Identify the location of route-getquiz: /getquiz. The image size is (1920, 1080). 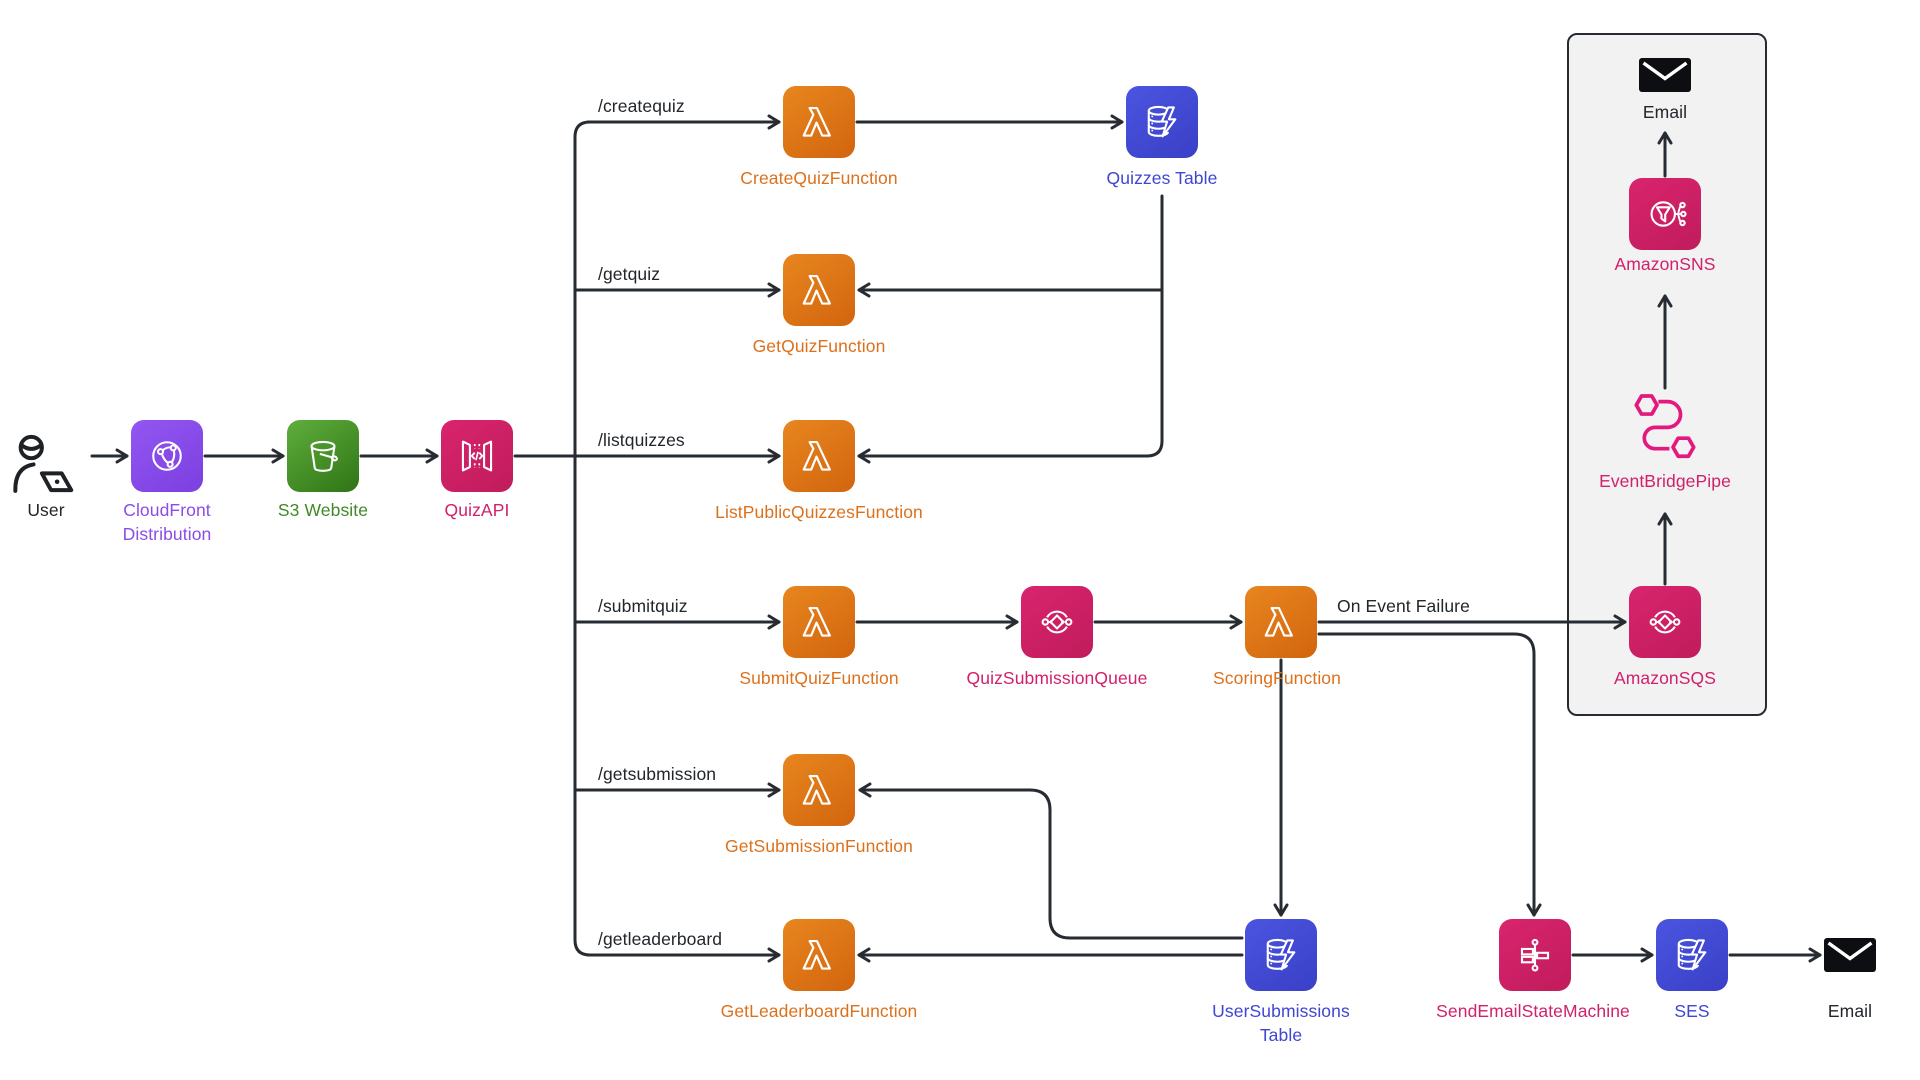
(629, 274).